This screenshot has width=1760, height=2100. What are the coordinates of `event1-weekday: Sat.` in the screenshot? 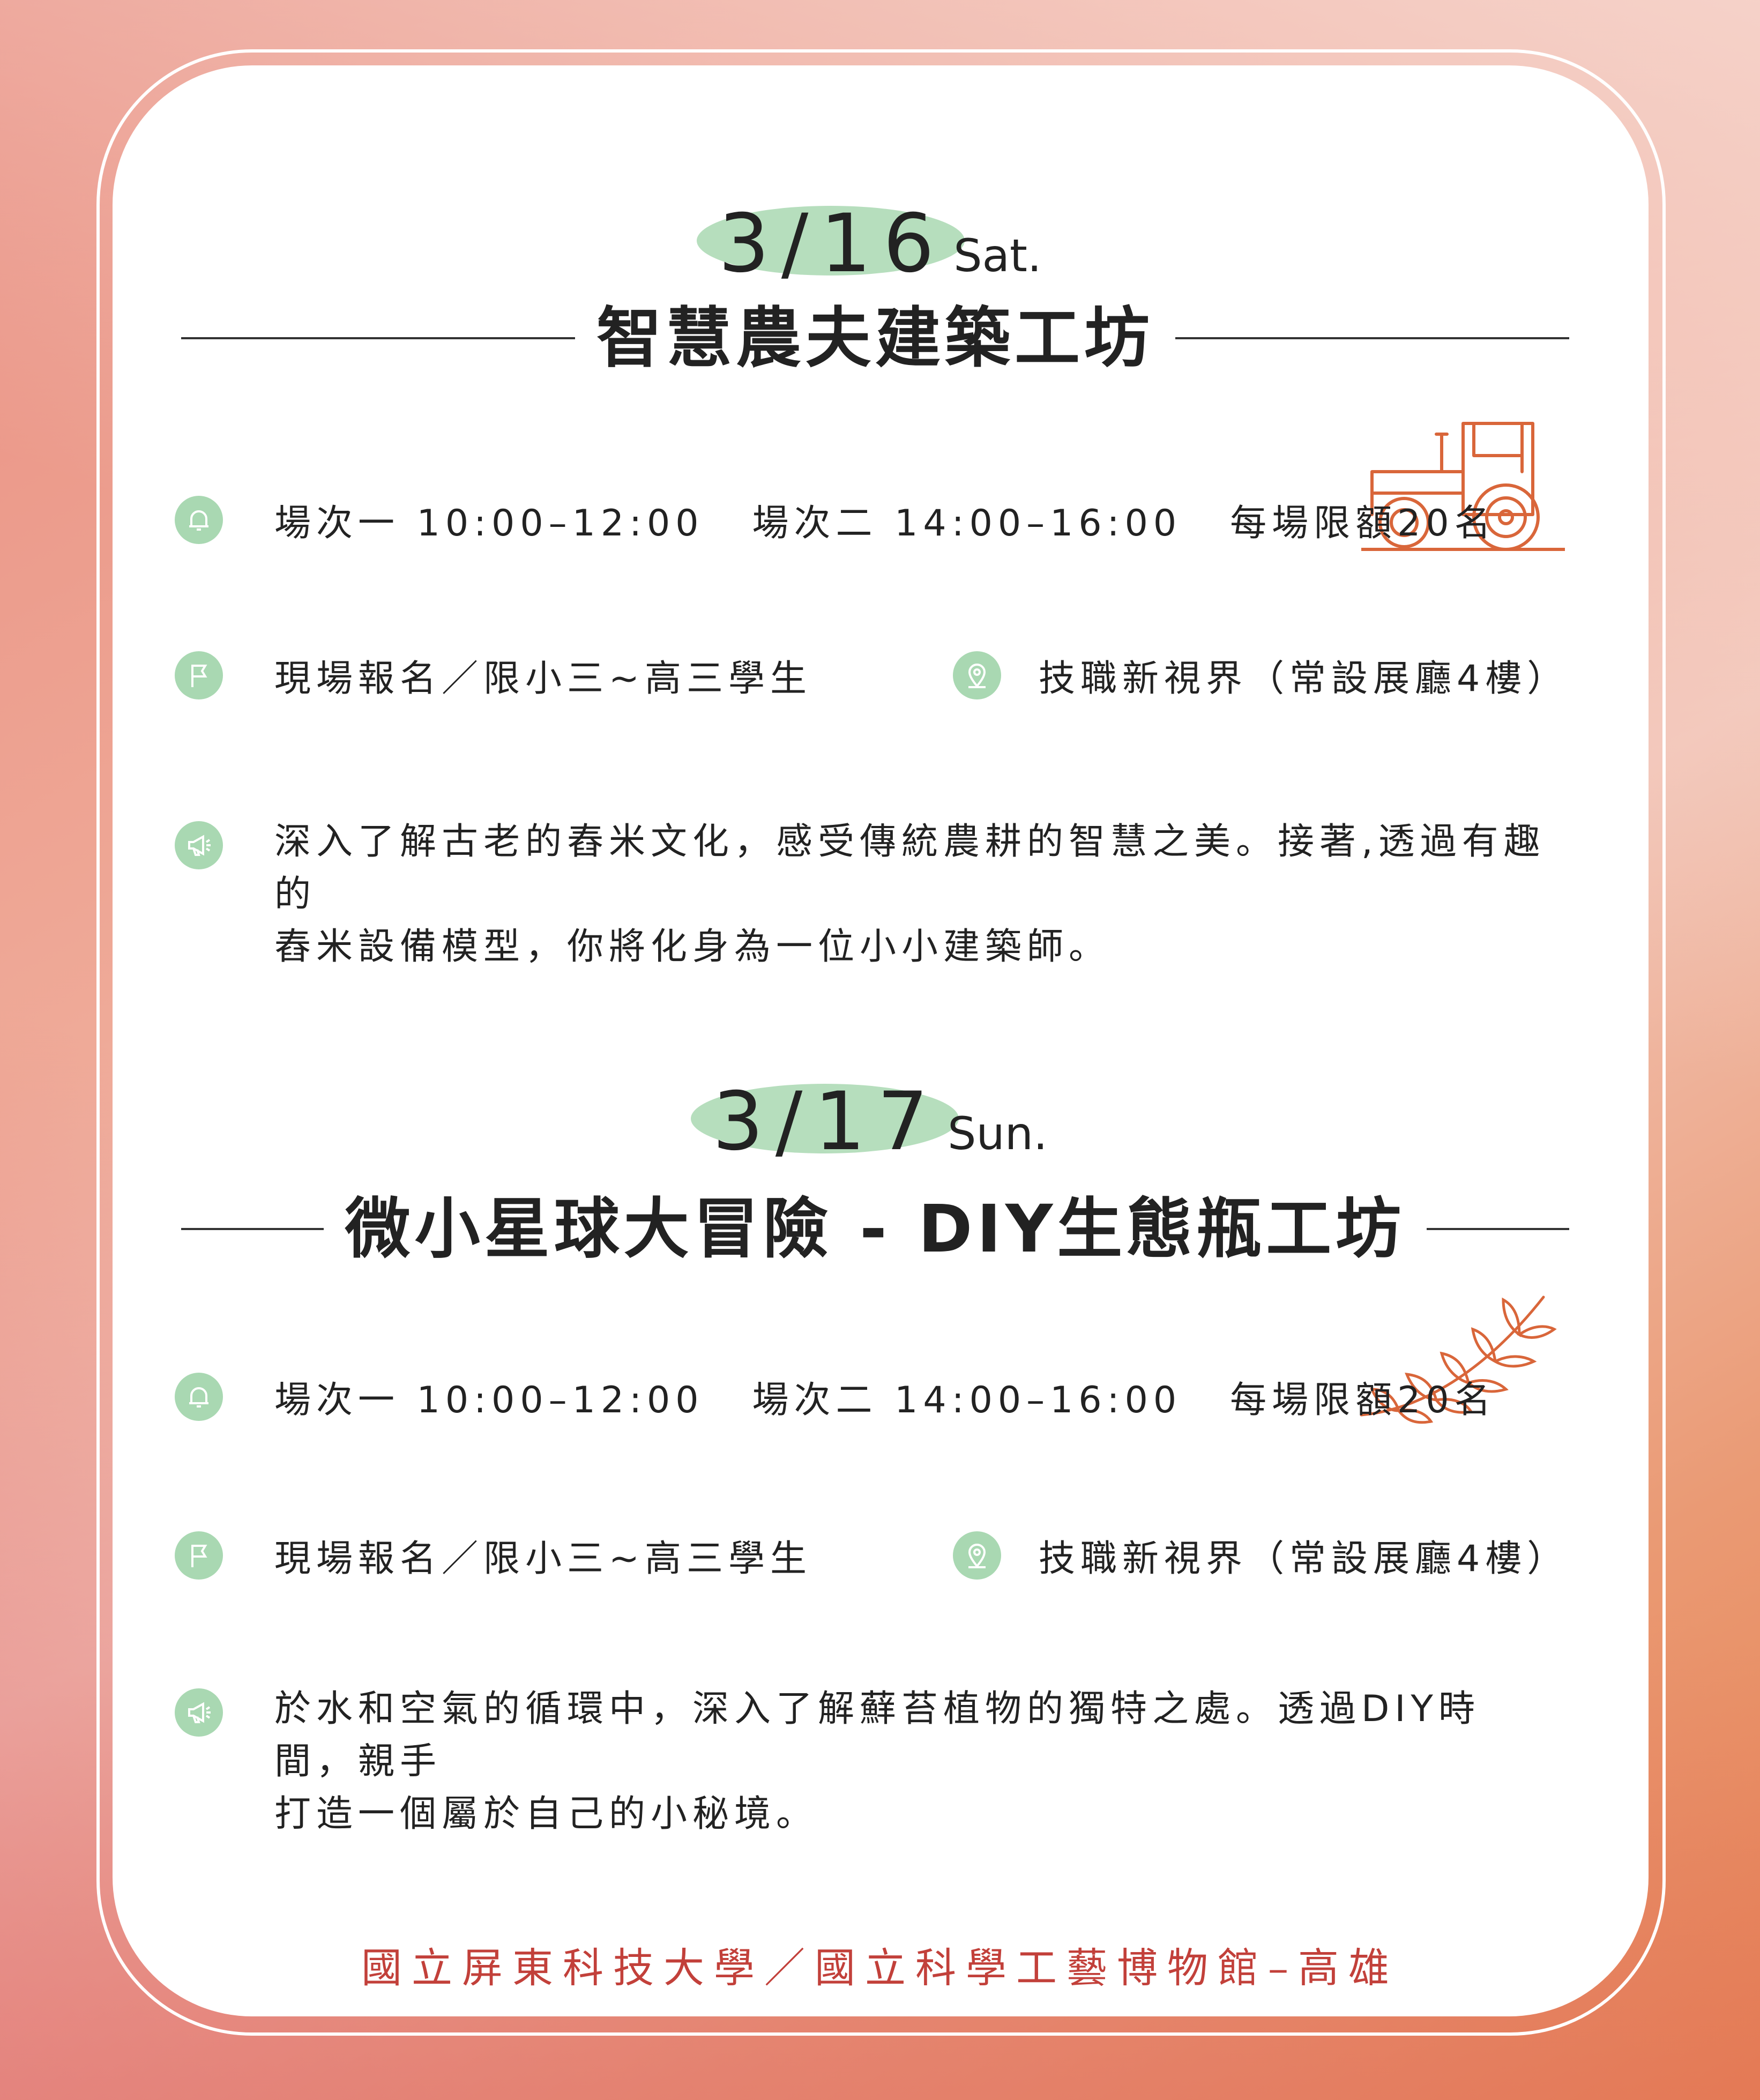 It's located at (997, 255).